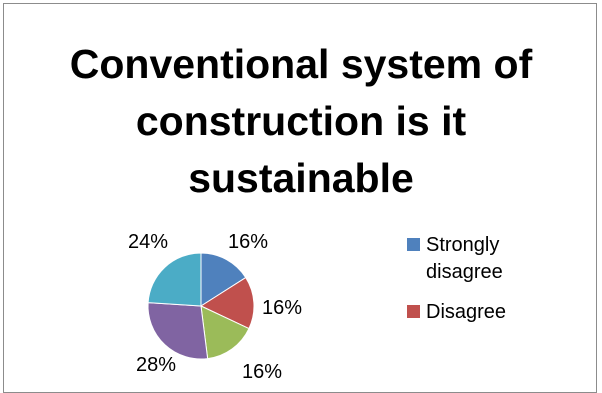  I want to click on legend-label: Disagree, so click(466, 312).